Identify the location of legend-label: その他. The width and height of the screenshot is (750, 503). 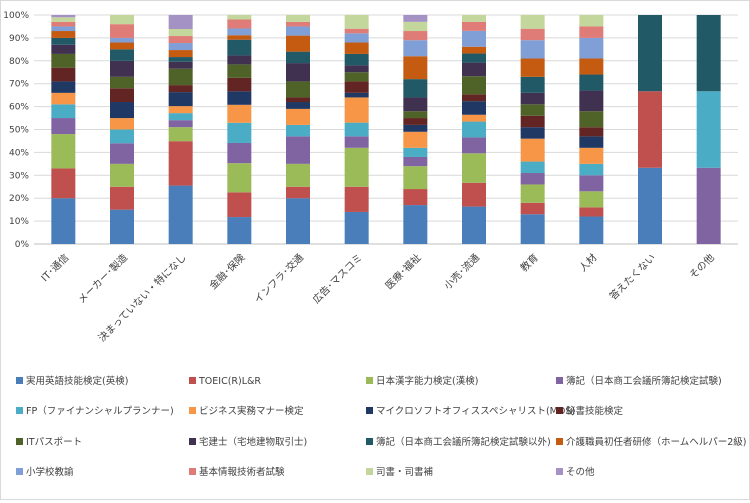
(580, 472).